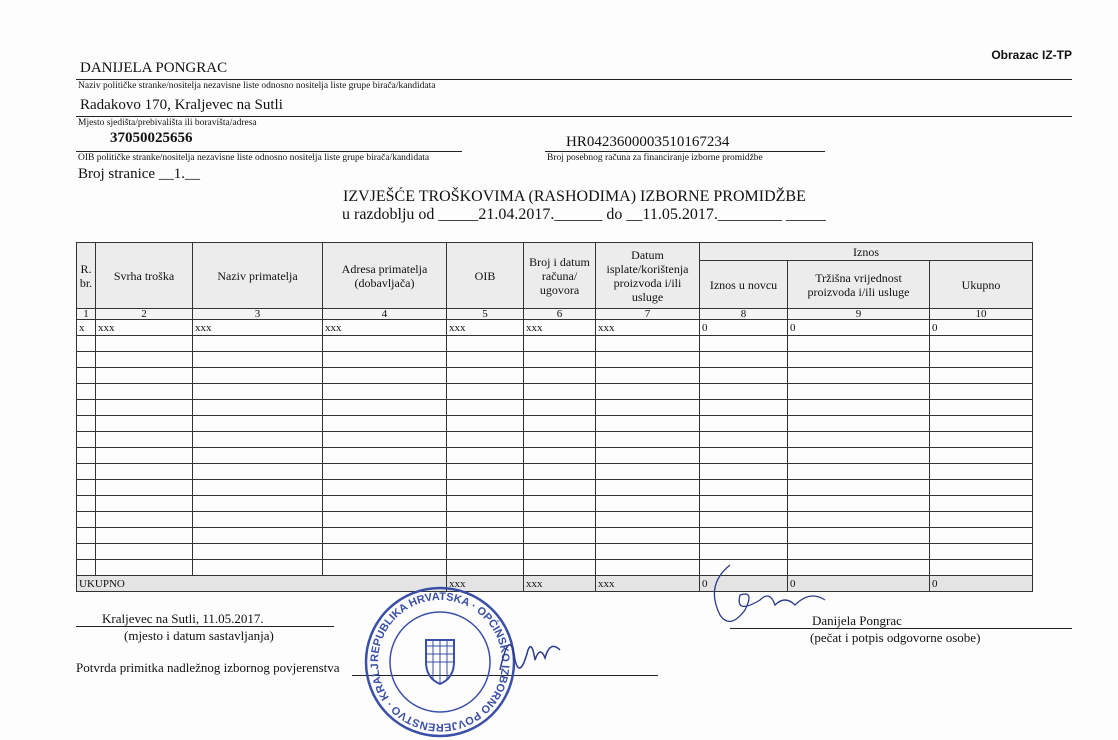  Describe the element at coordinates (895, 637) in the screenshot. I see `signer-label: (pečat i potpis odgovorne osobe)` at that location.